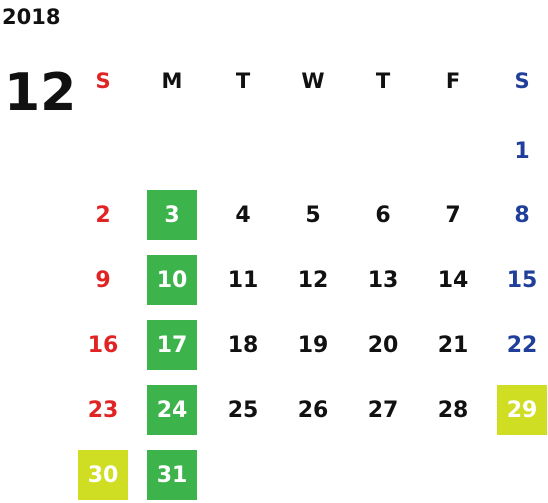  Describe the element at coordinates (522, 215) in the screenshot. I see `day-cell-8: 8` at that location.